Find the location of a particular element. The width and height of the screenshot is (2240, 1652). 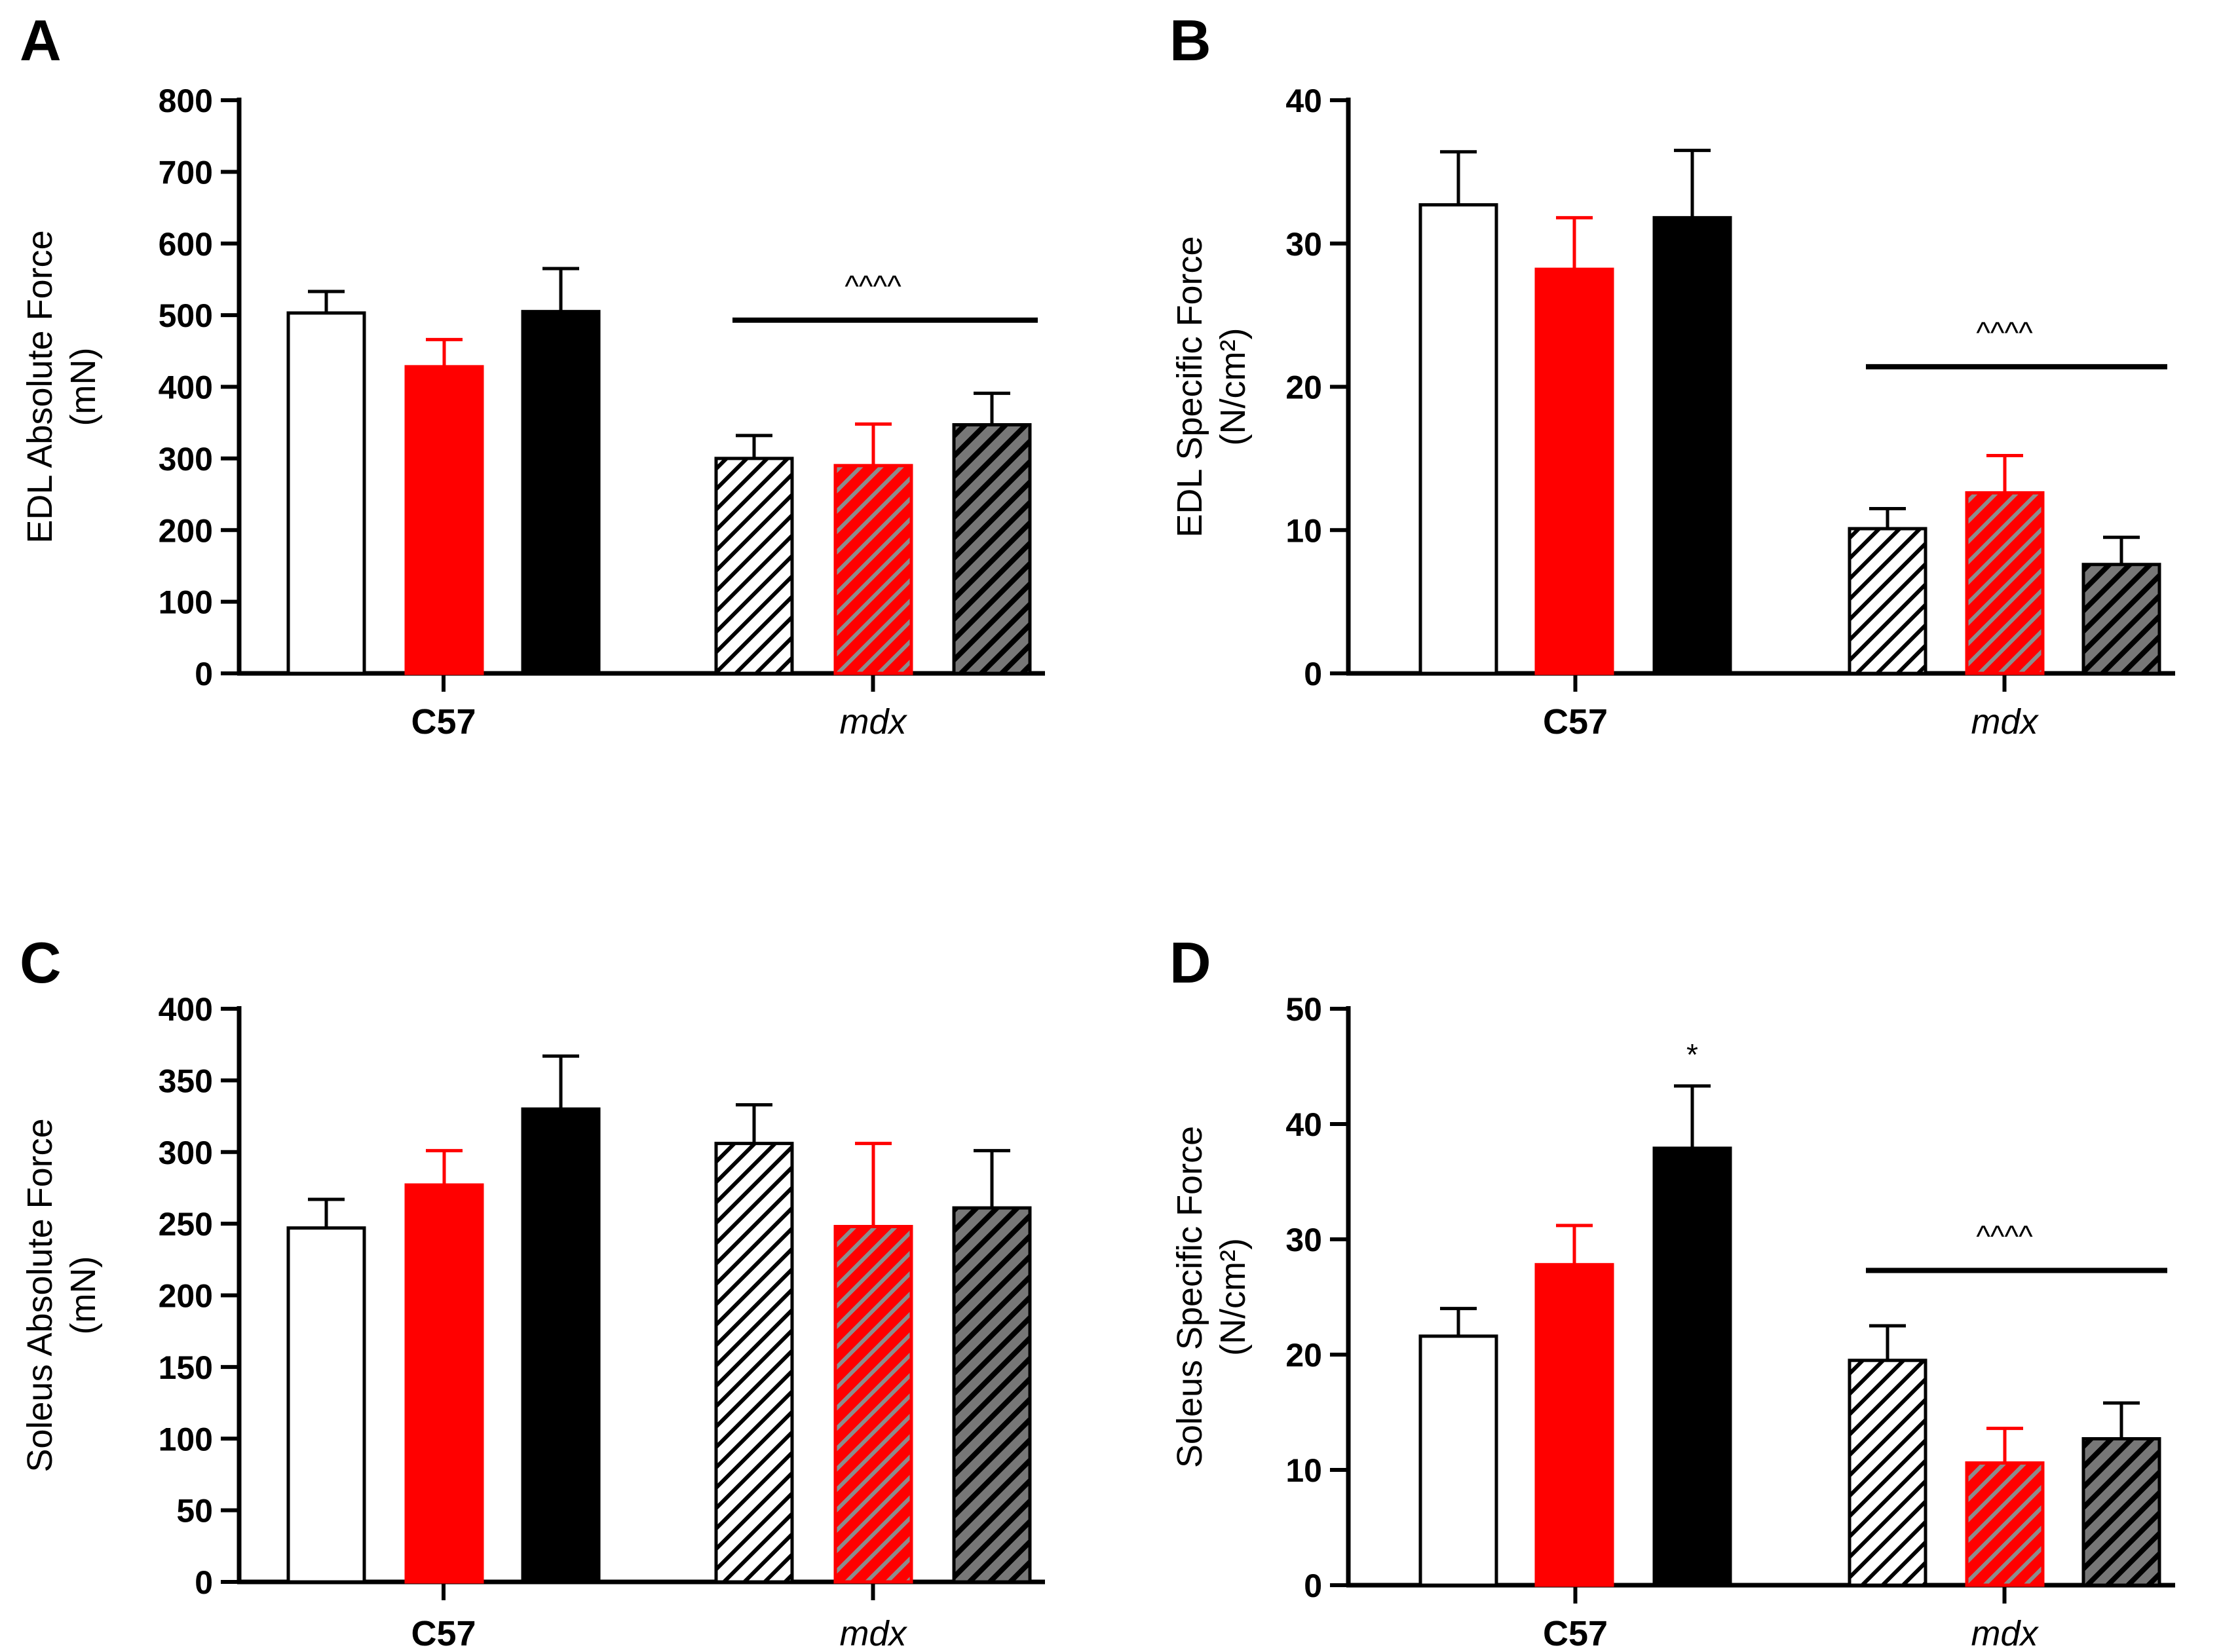

y-tick-label: 600 is located at coordinates (186, 244).